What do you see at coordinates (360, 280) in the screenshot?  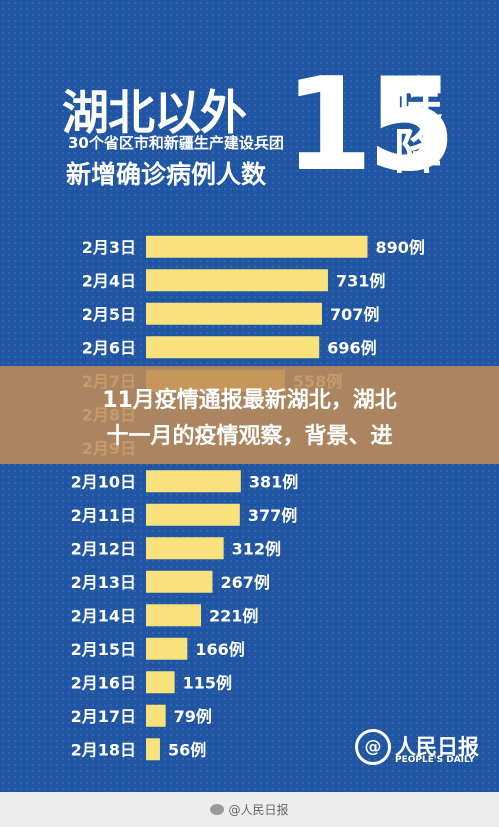 I see `value-label: 731例` at bounding box center [360, 280].